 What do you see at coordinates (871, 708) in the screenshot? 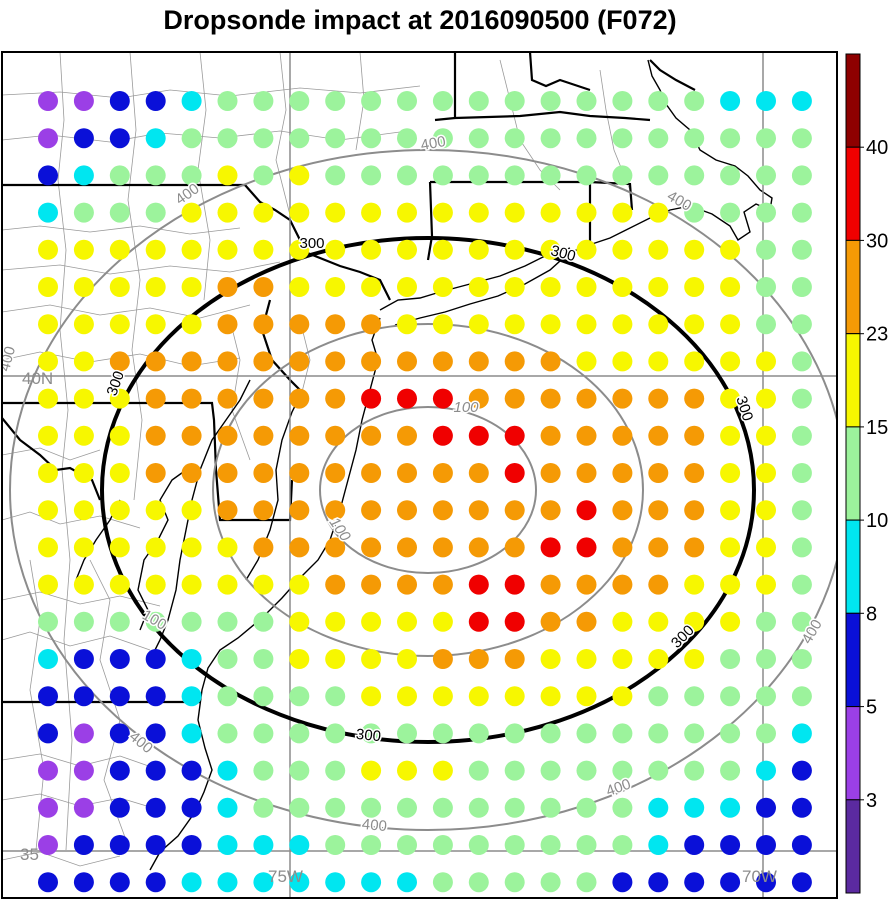
I see `colorbar-tick-label: 5` at bounding box center [871, 708].